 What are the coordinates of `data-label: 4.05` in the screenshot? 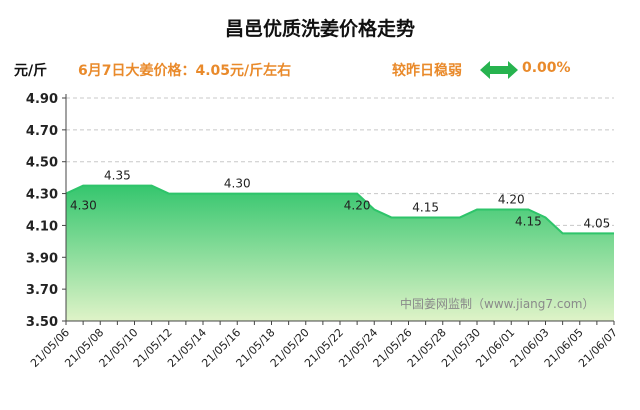 It's located at (597, 223).